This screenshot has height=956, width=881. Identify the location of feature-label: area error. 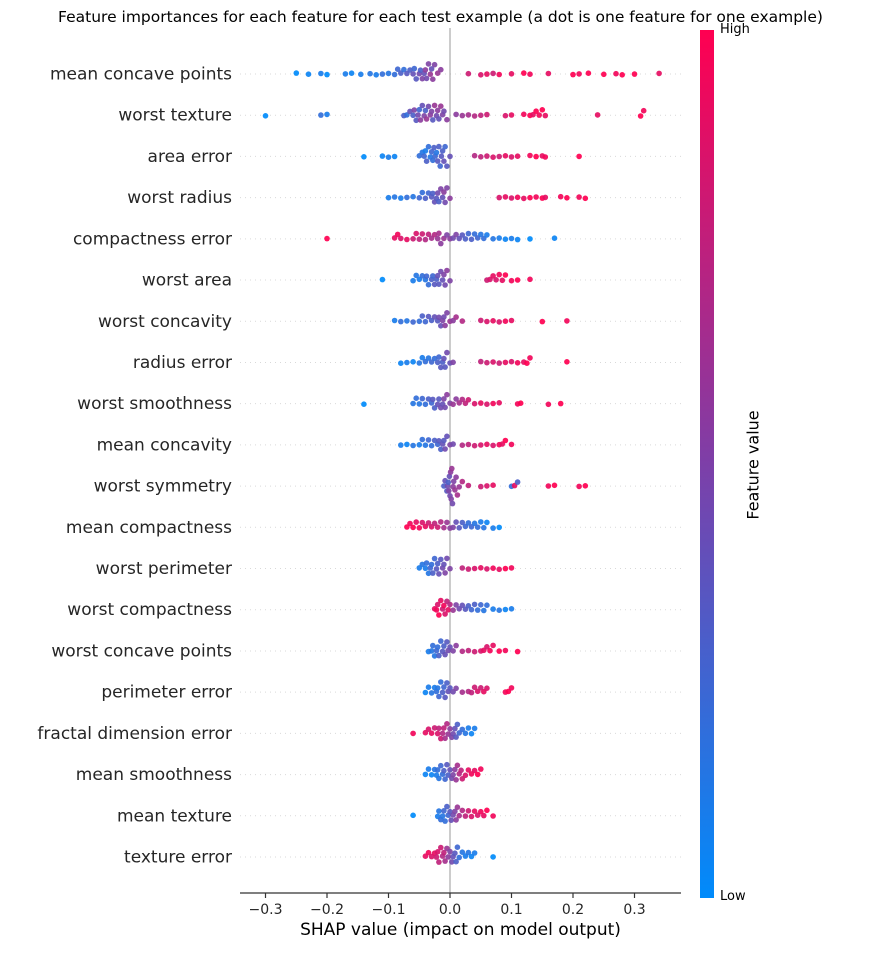
(190, 157).